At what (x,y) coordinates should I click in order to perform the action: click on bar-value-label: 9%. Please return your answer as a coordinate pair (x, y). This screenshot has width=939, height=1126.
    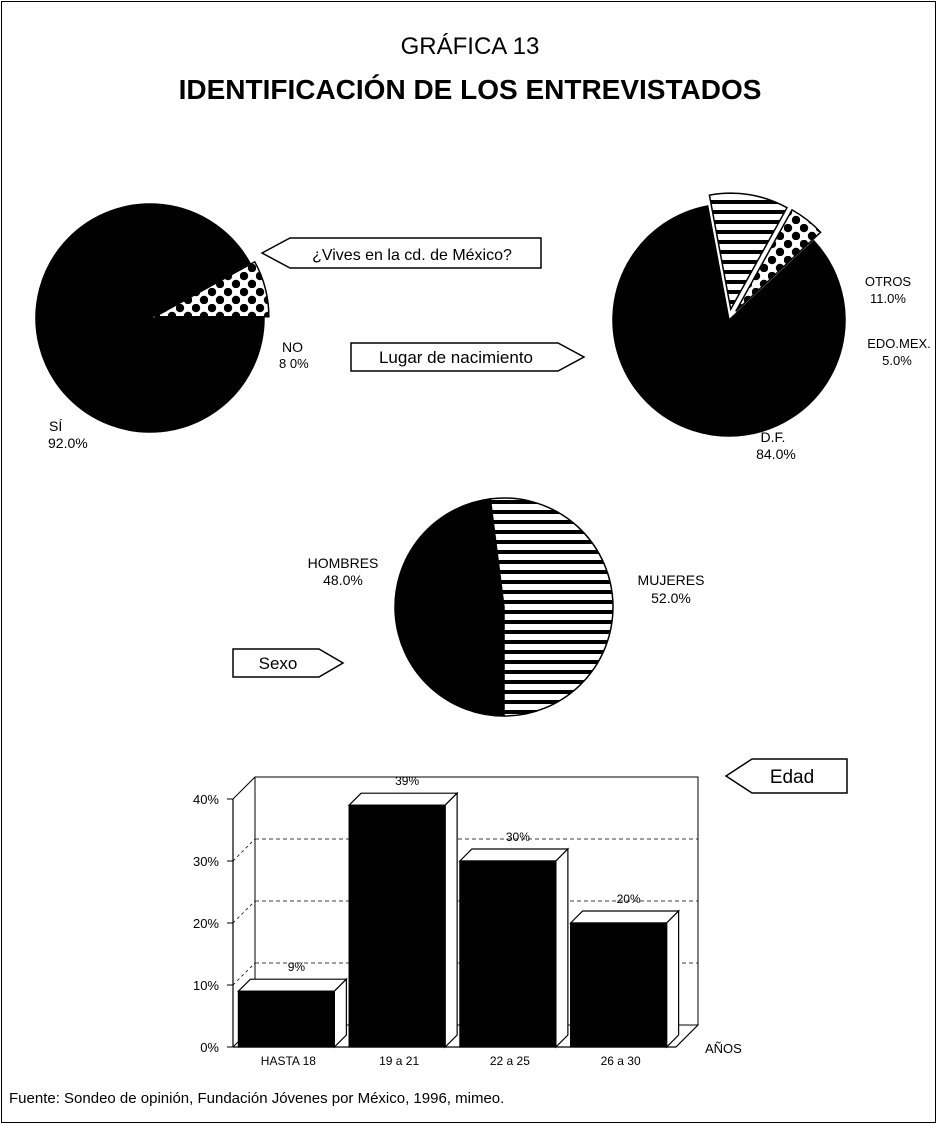
    Looking at the image, I should click on (297, 967).